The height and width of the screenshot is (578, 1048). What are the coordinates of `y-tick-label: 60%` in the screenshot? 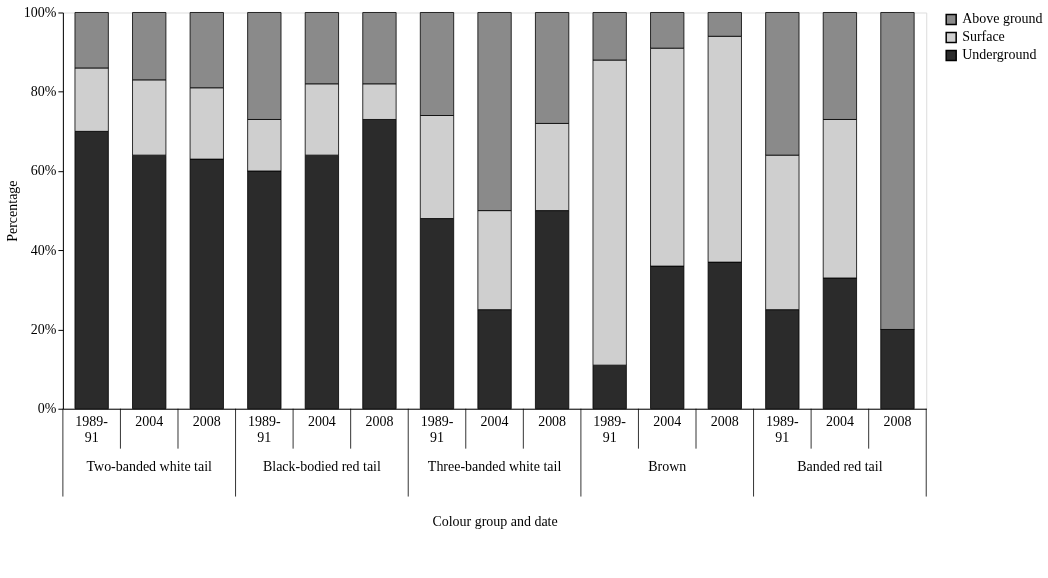 It's located at (43, 171).